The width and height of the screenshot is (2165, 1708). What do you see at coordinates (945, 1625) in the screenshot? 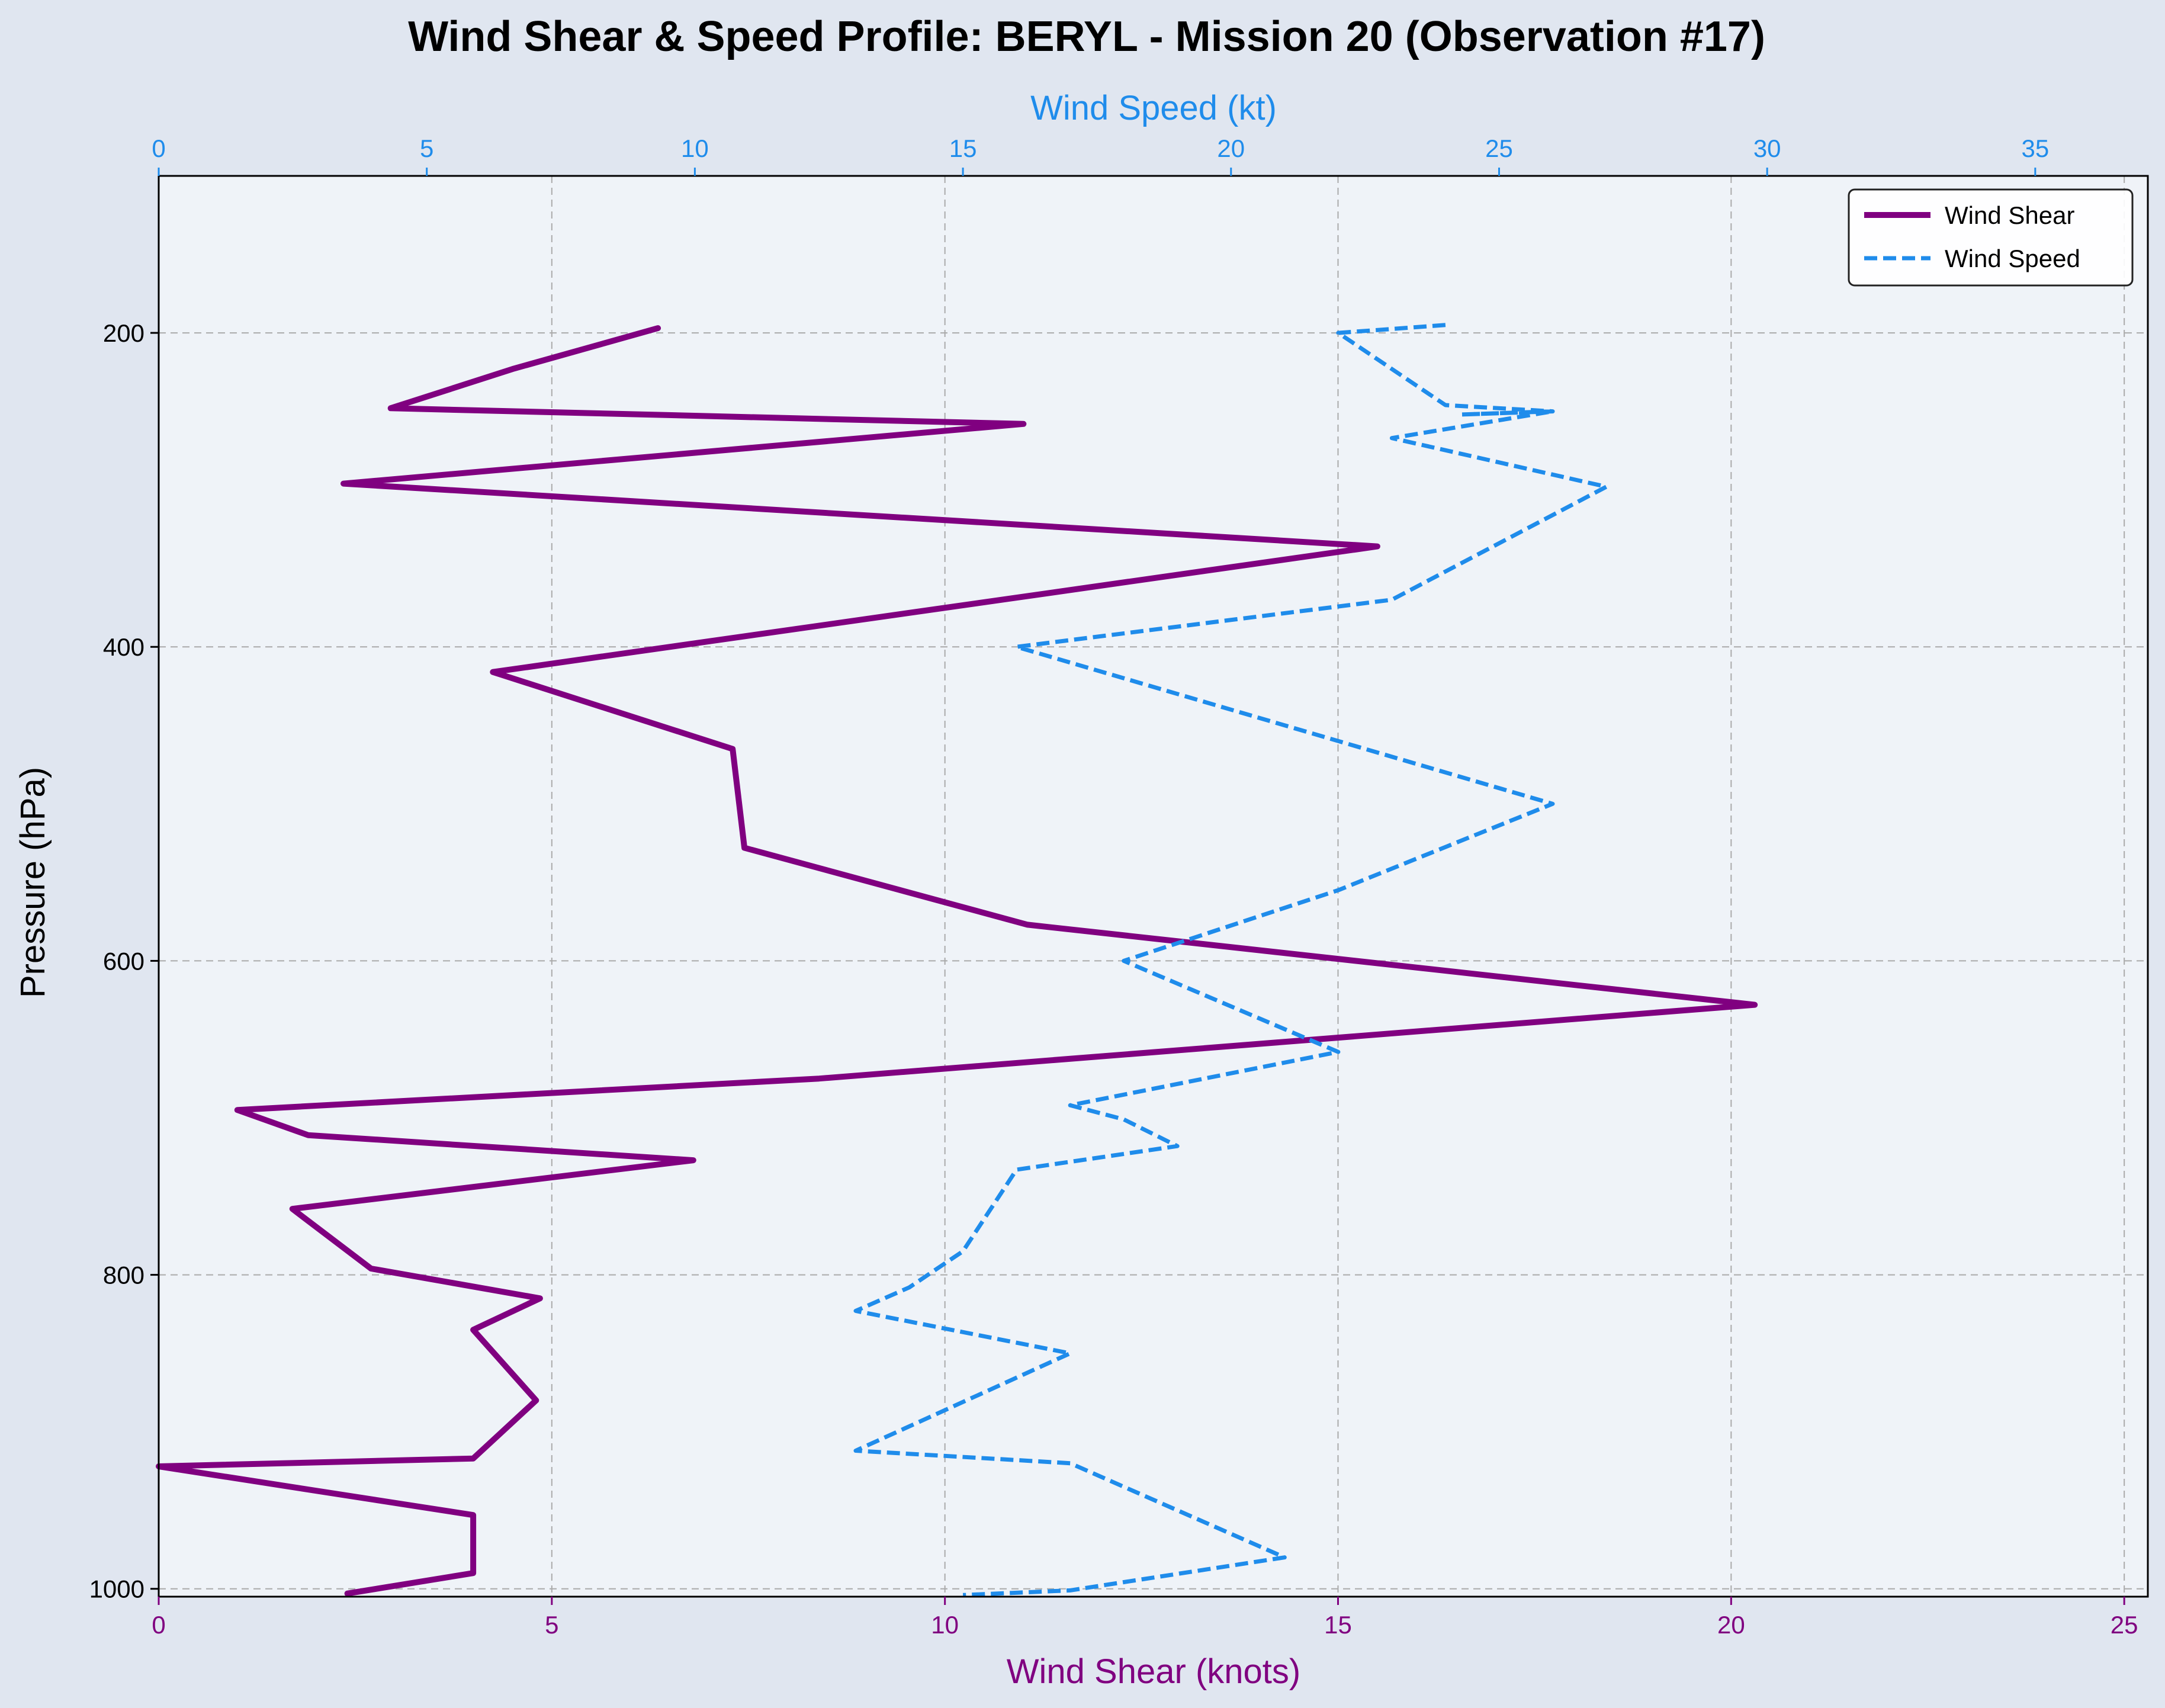
I see `tick-label-bottom: 10` at bounding box center [945, 1625].